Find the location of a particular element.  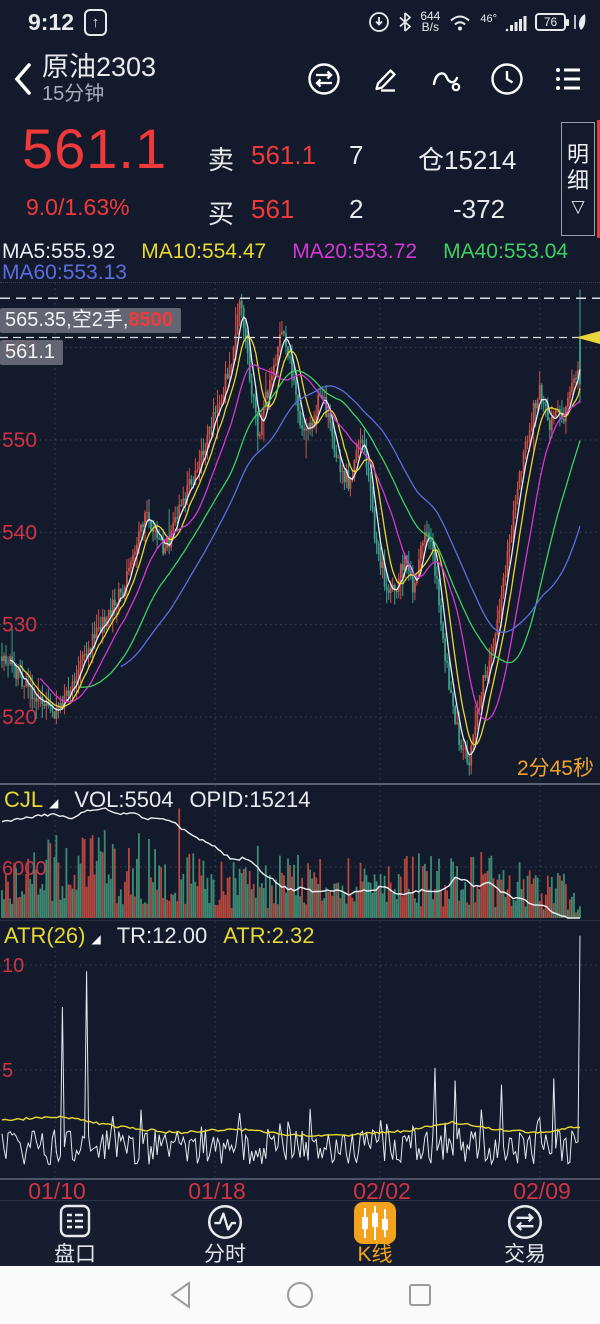

nav-item-order-book: 盘口 is located at coordinates (75, 1233).